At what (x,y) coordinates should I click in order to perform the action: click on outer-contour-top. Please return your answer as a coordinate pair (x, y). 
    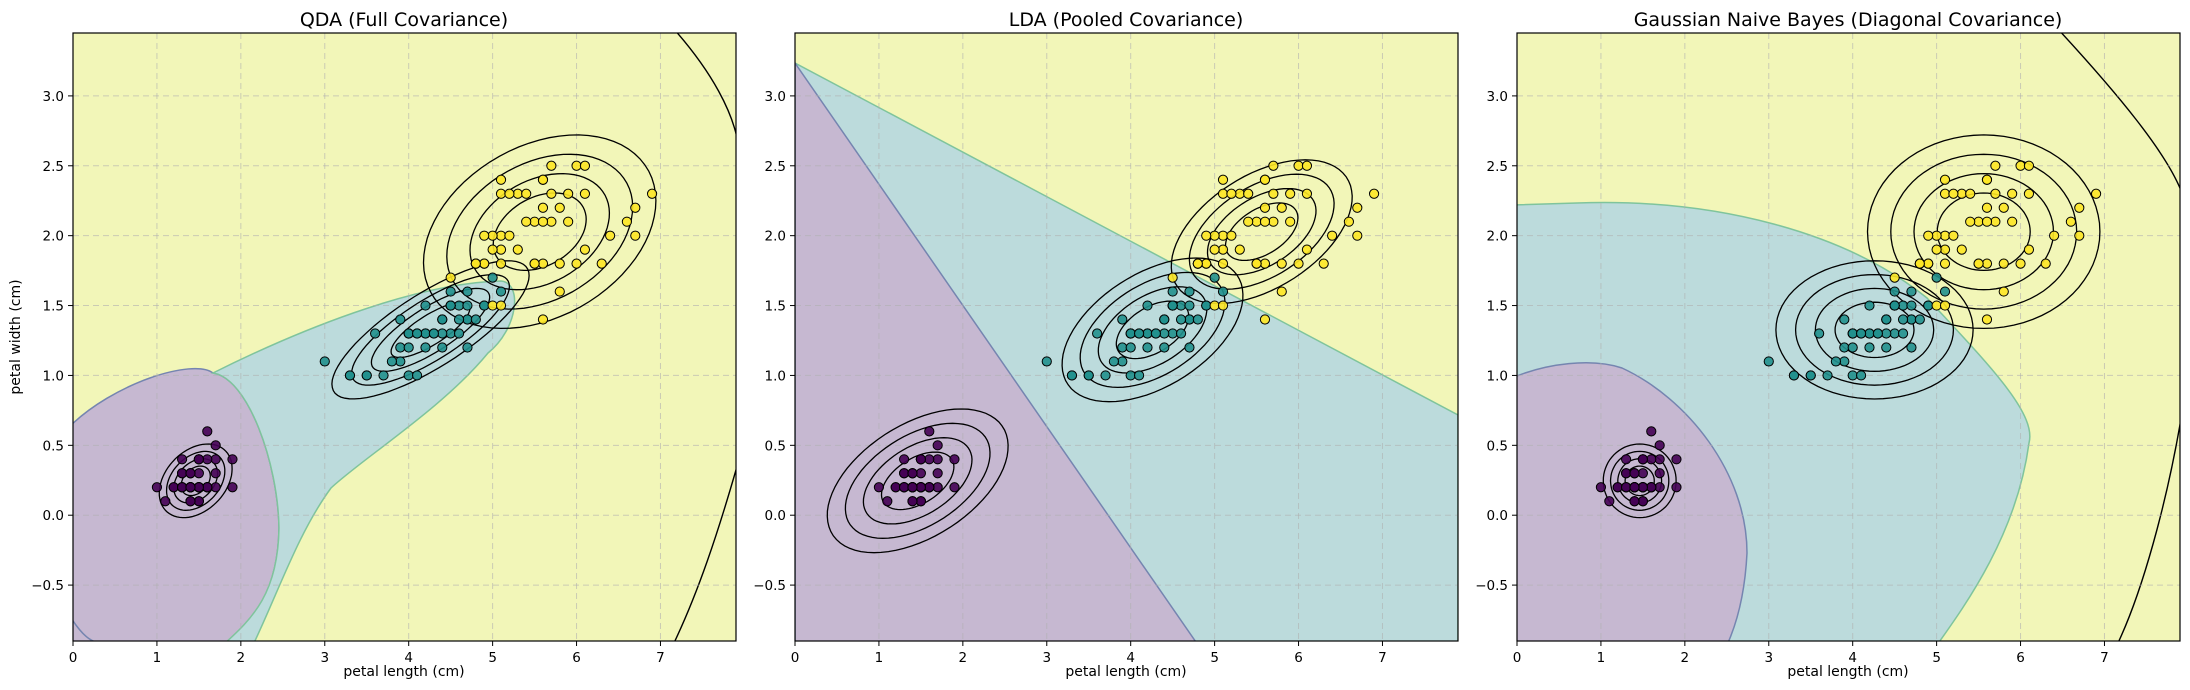
    Looking at the image, I should click on (2120, 112).